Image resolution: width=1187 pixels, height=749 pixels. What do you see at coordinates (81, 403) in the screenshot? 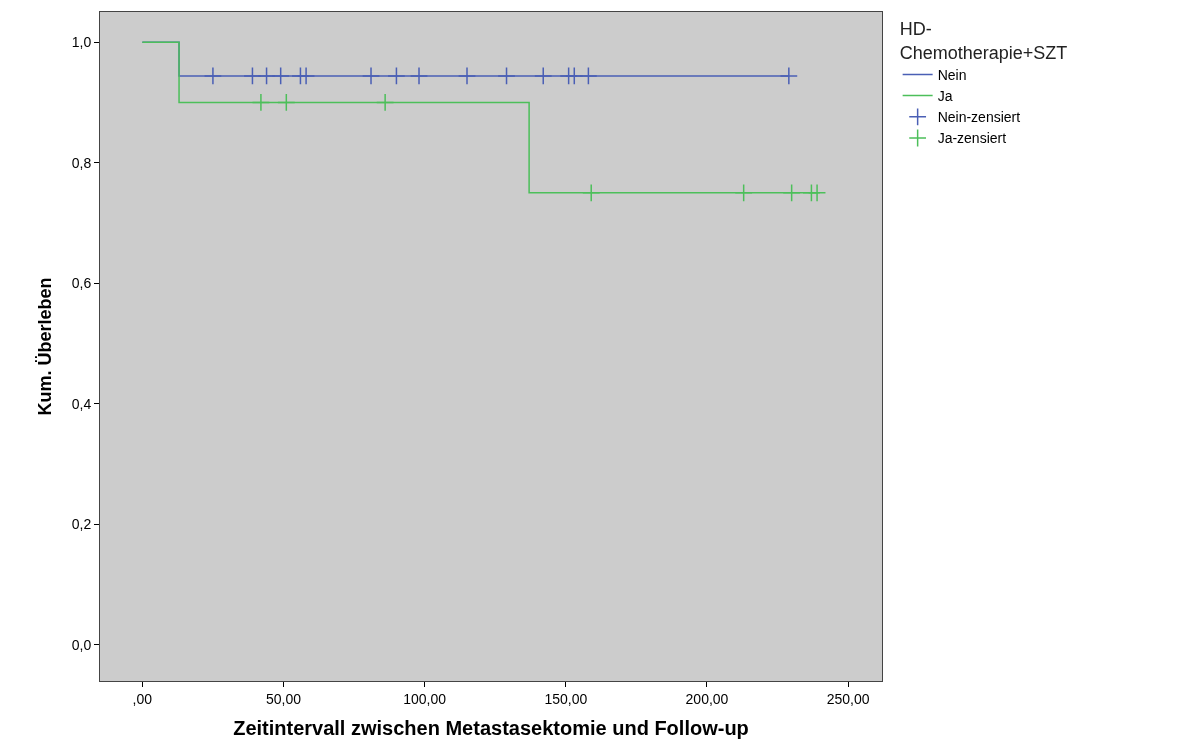
I see `y-tick-label: 0,4` at bounding box center [81, 403].